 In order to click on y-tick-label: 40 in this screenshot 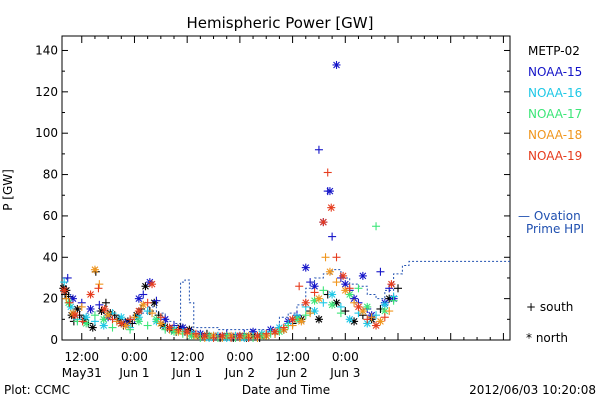, I will do `click(50, 257)`.